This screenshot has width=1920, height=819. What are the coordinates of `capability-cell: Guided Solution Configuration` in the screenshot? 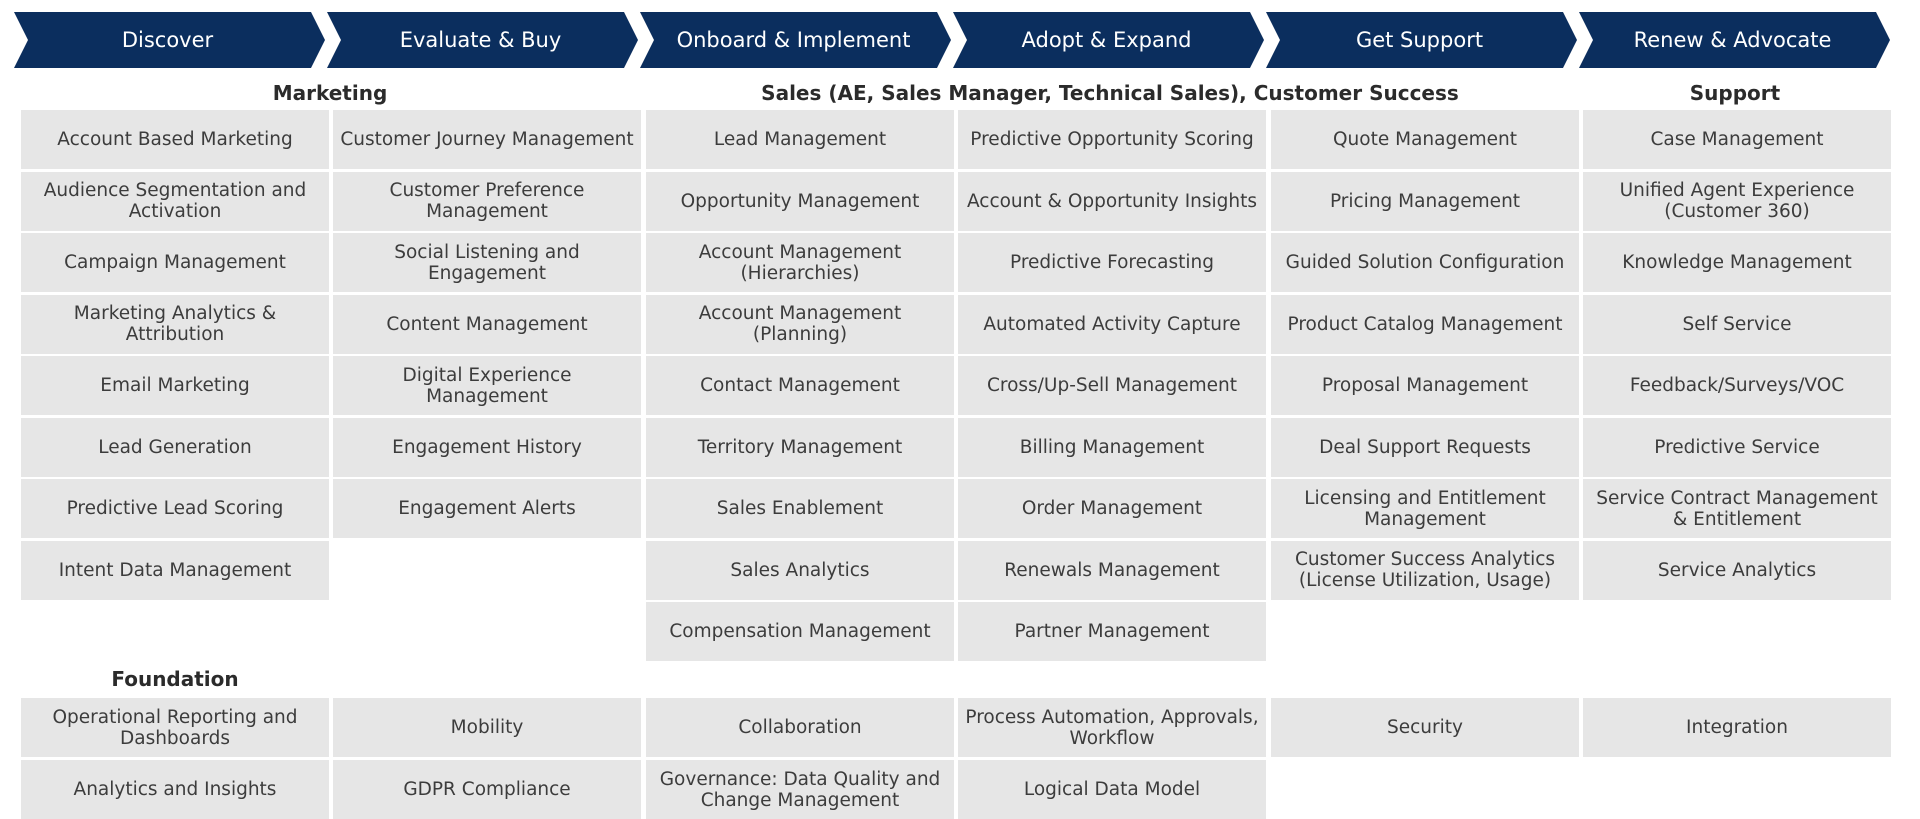 It's located at (1425, 262).